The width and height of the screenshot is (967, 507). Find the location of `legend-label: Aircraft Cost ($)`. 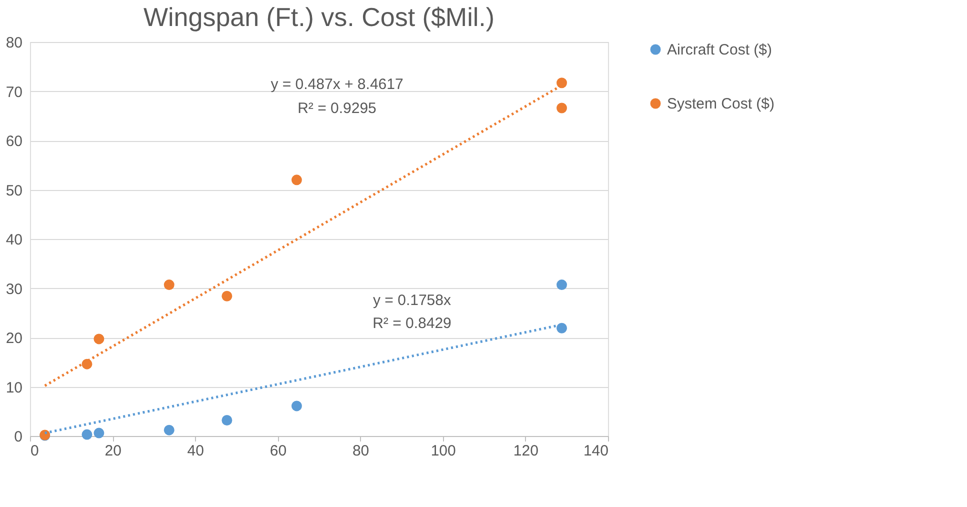

legend-label: Aircraft Cost ($) is located at coordinates (719, 50).